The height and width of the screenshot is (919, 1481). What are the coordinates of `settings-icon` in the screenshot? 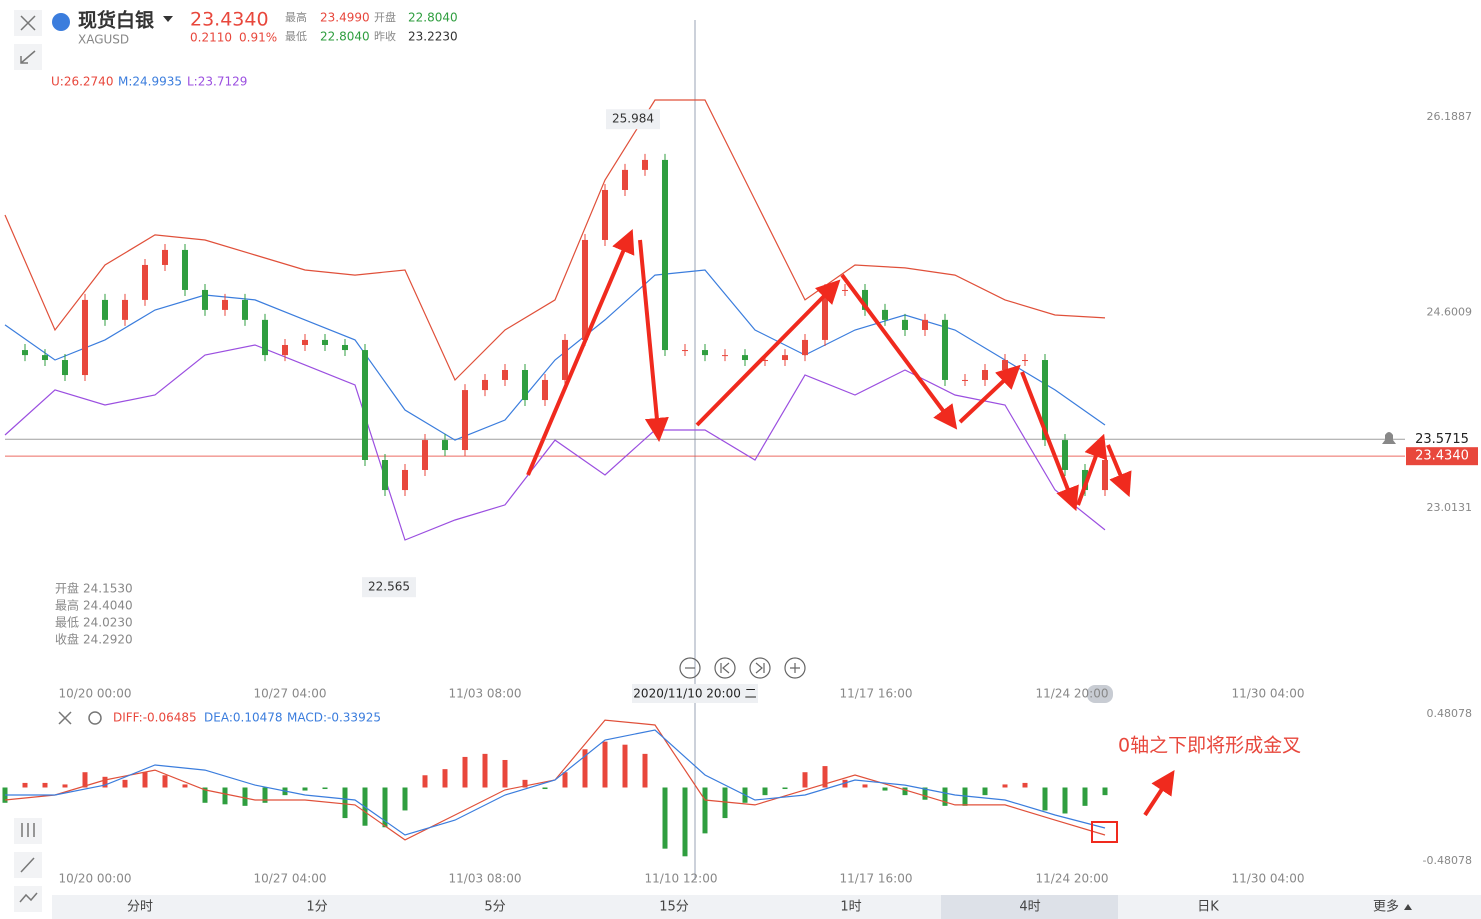 It's located at (95, 718).